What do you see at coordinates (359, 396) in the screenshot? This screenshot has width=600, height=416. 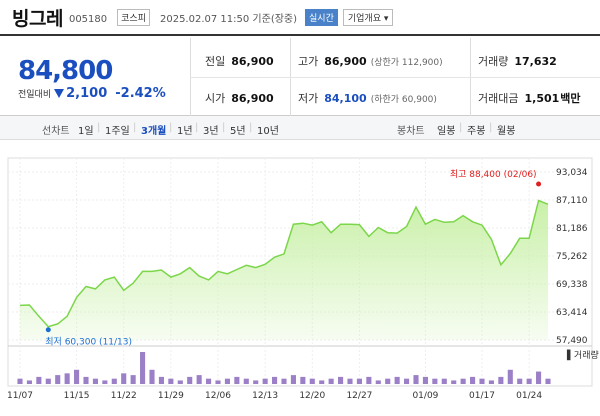 I see `x-tick-label: 12/27` at bounding box center [359, 396].